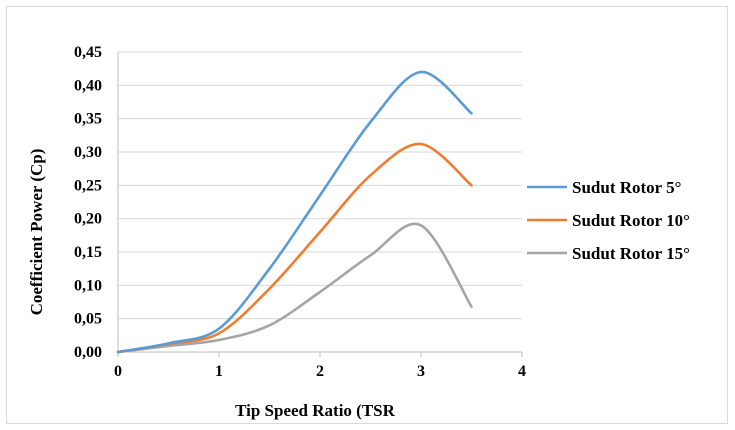 The height and width of the screenshot is (430, 735). I want to click on y-tick-label-7: 0,35, so click(88, 119).